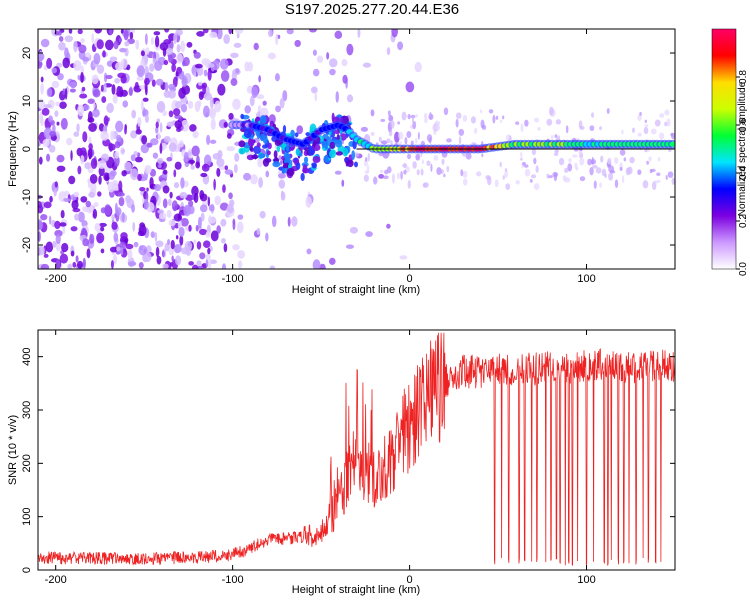 The image size is (750, 600). Describe the element at coordinates (27, 101) in the screenshot. I see `y-tick-label: 10` at that location.